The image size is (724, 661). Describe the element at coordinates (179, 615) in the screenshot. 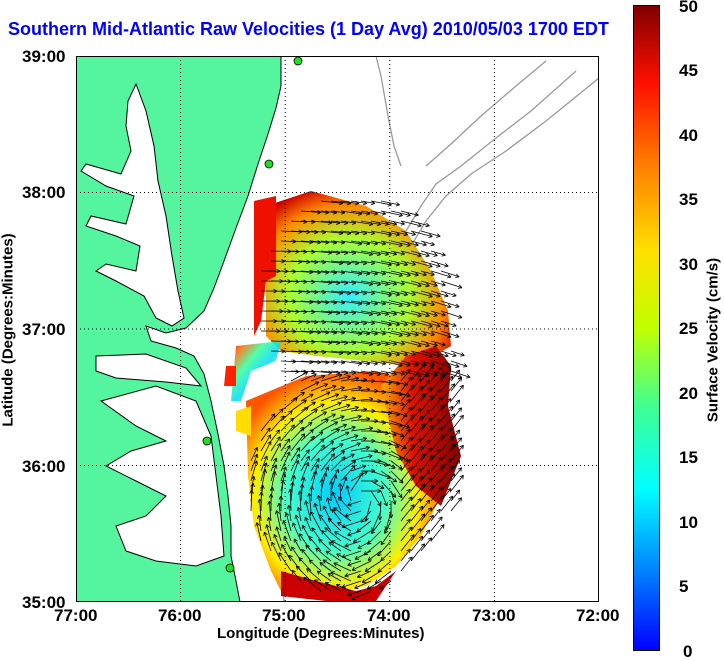

I see `x-tick-label: 76:00` at that location.